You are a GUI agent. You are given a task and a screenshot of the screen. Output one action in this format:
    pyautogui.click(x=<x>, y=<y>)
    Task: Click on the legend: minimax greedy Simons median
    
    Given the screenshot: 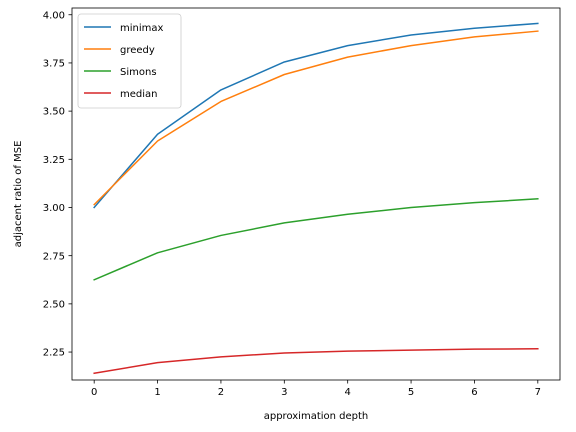 What is the action you would take?
    pyautogui.click(x=129, y=61)
    